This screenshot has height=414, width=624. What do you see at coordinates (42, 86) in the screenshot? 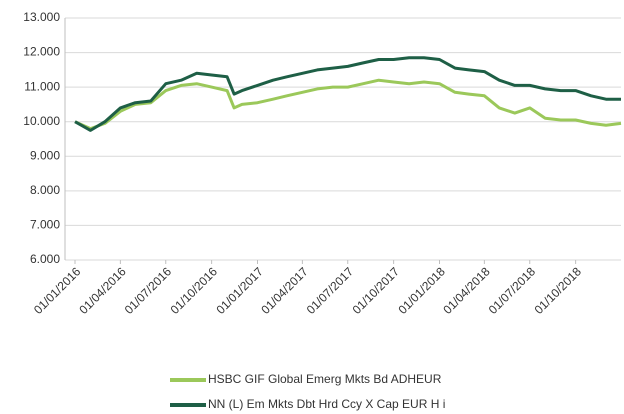
I see `y-tick-label: 11.000` at bounding box center [42, 86].